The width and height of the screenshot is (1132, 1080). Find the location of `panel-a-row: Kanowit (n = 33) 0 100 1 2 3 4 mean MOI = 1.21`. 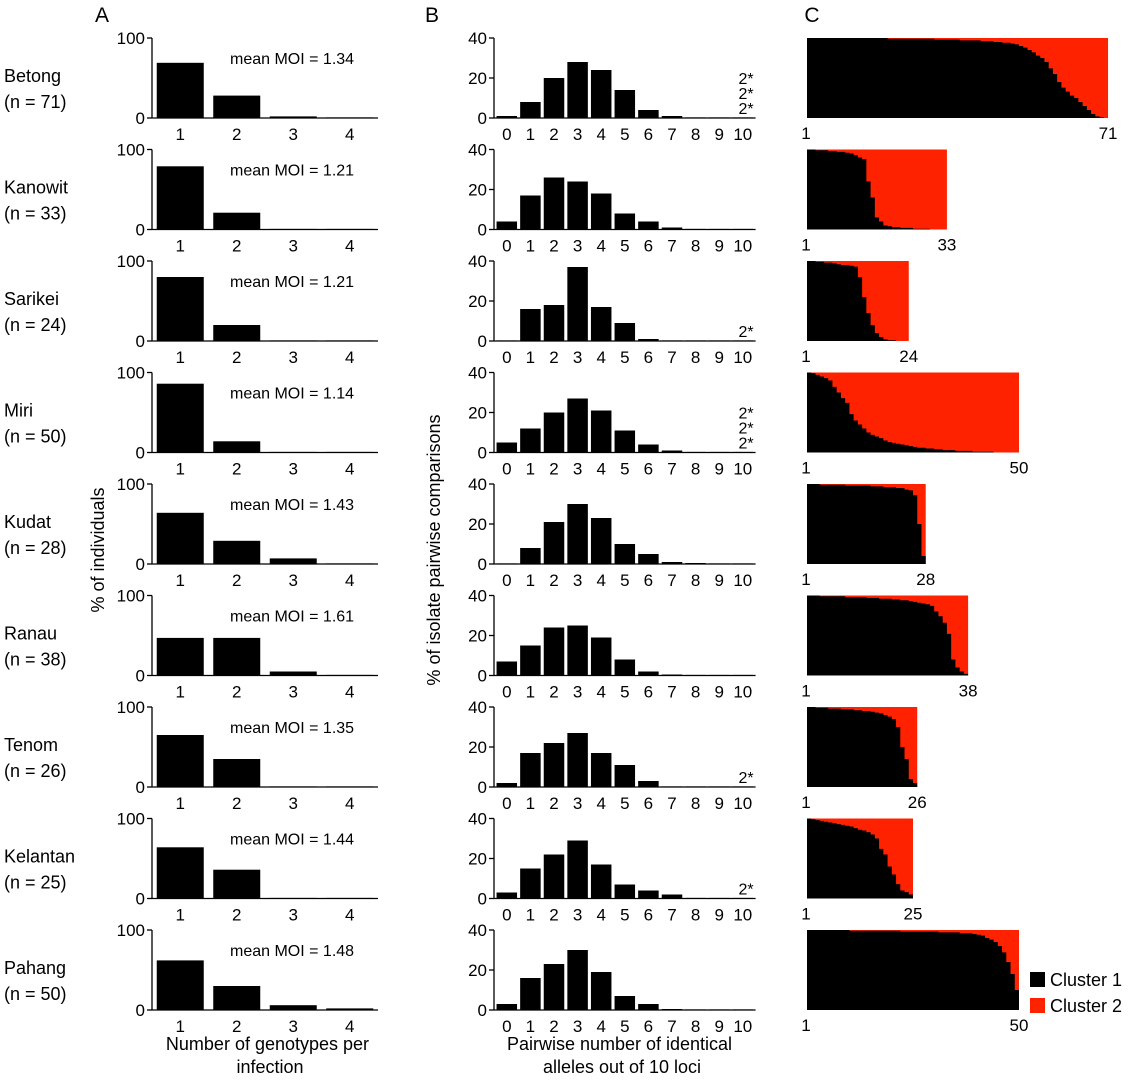

panel-a-row: Kanowit (n = 33) 0 100 1 2 3 4 mean MOI = 1.21 is located at coordinates (191, 198).